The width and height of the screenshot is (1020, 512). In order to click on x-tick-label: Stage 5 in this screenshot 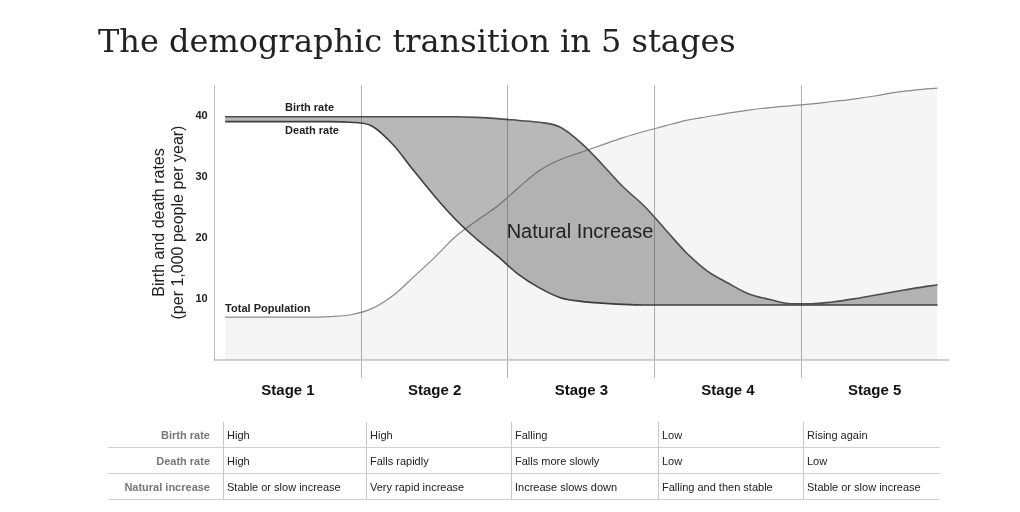, I will do `click(874, 390)`.